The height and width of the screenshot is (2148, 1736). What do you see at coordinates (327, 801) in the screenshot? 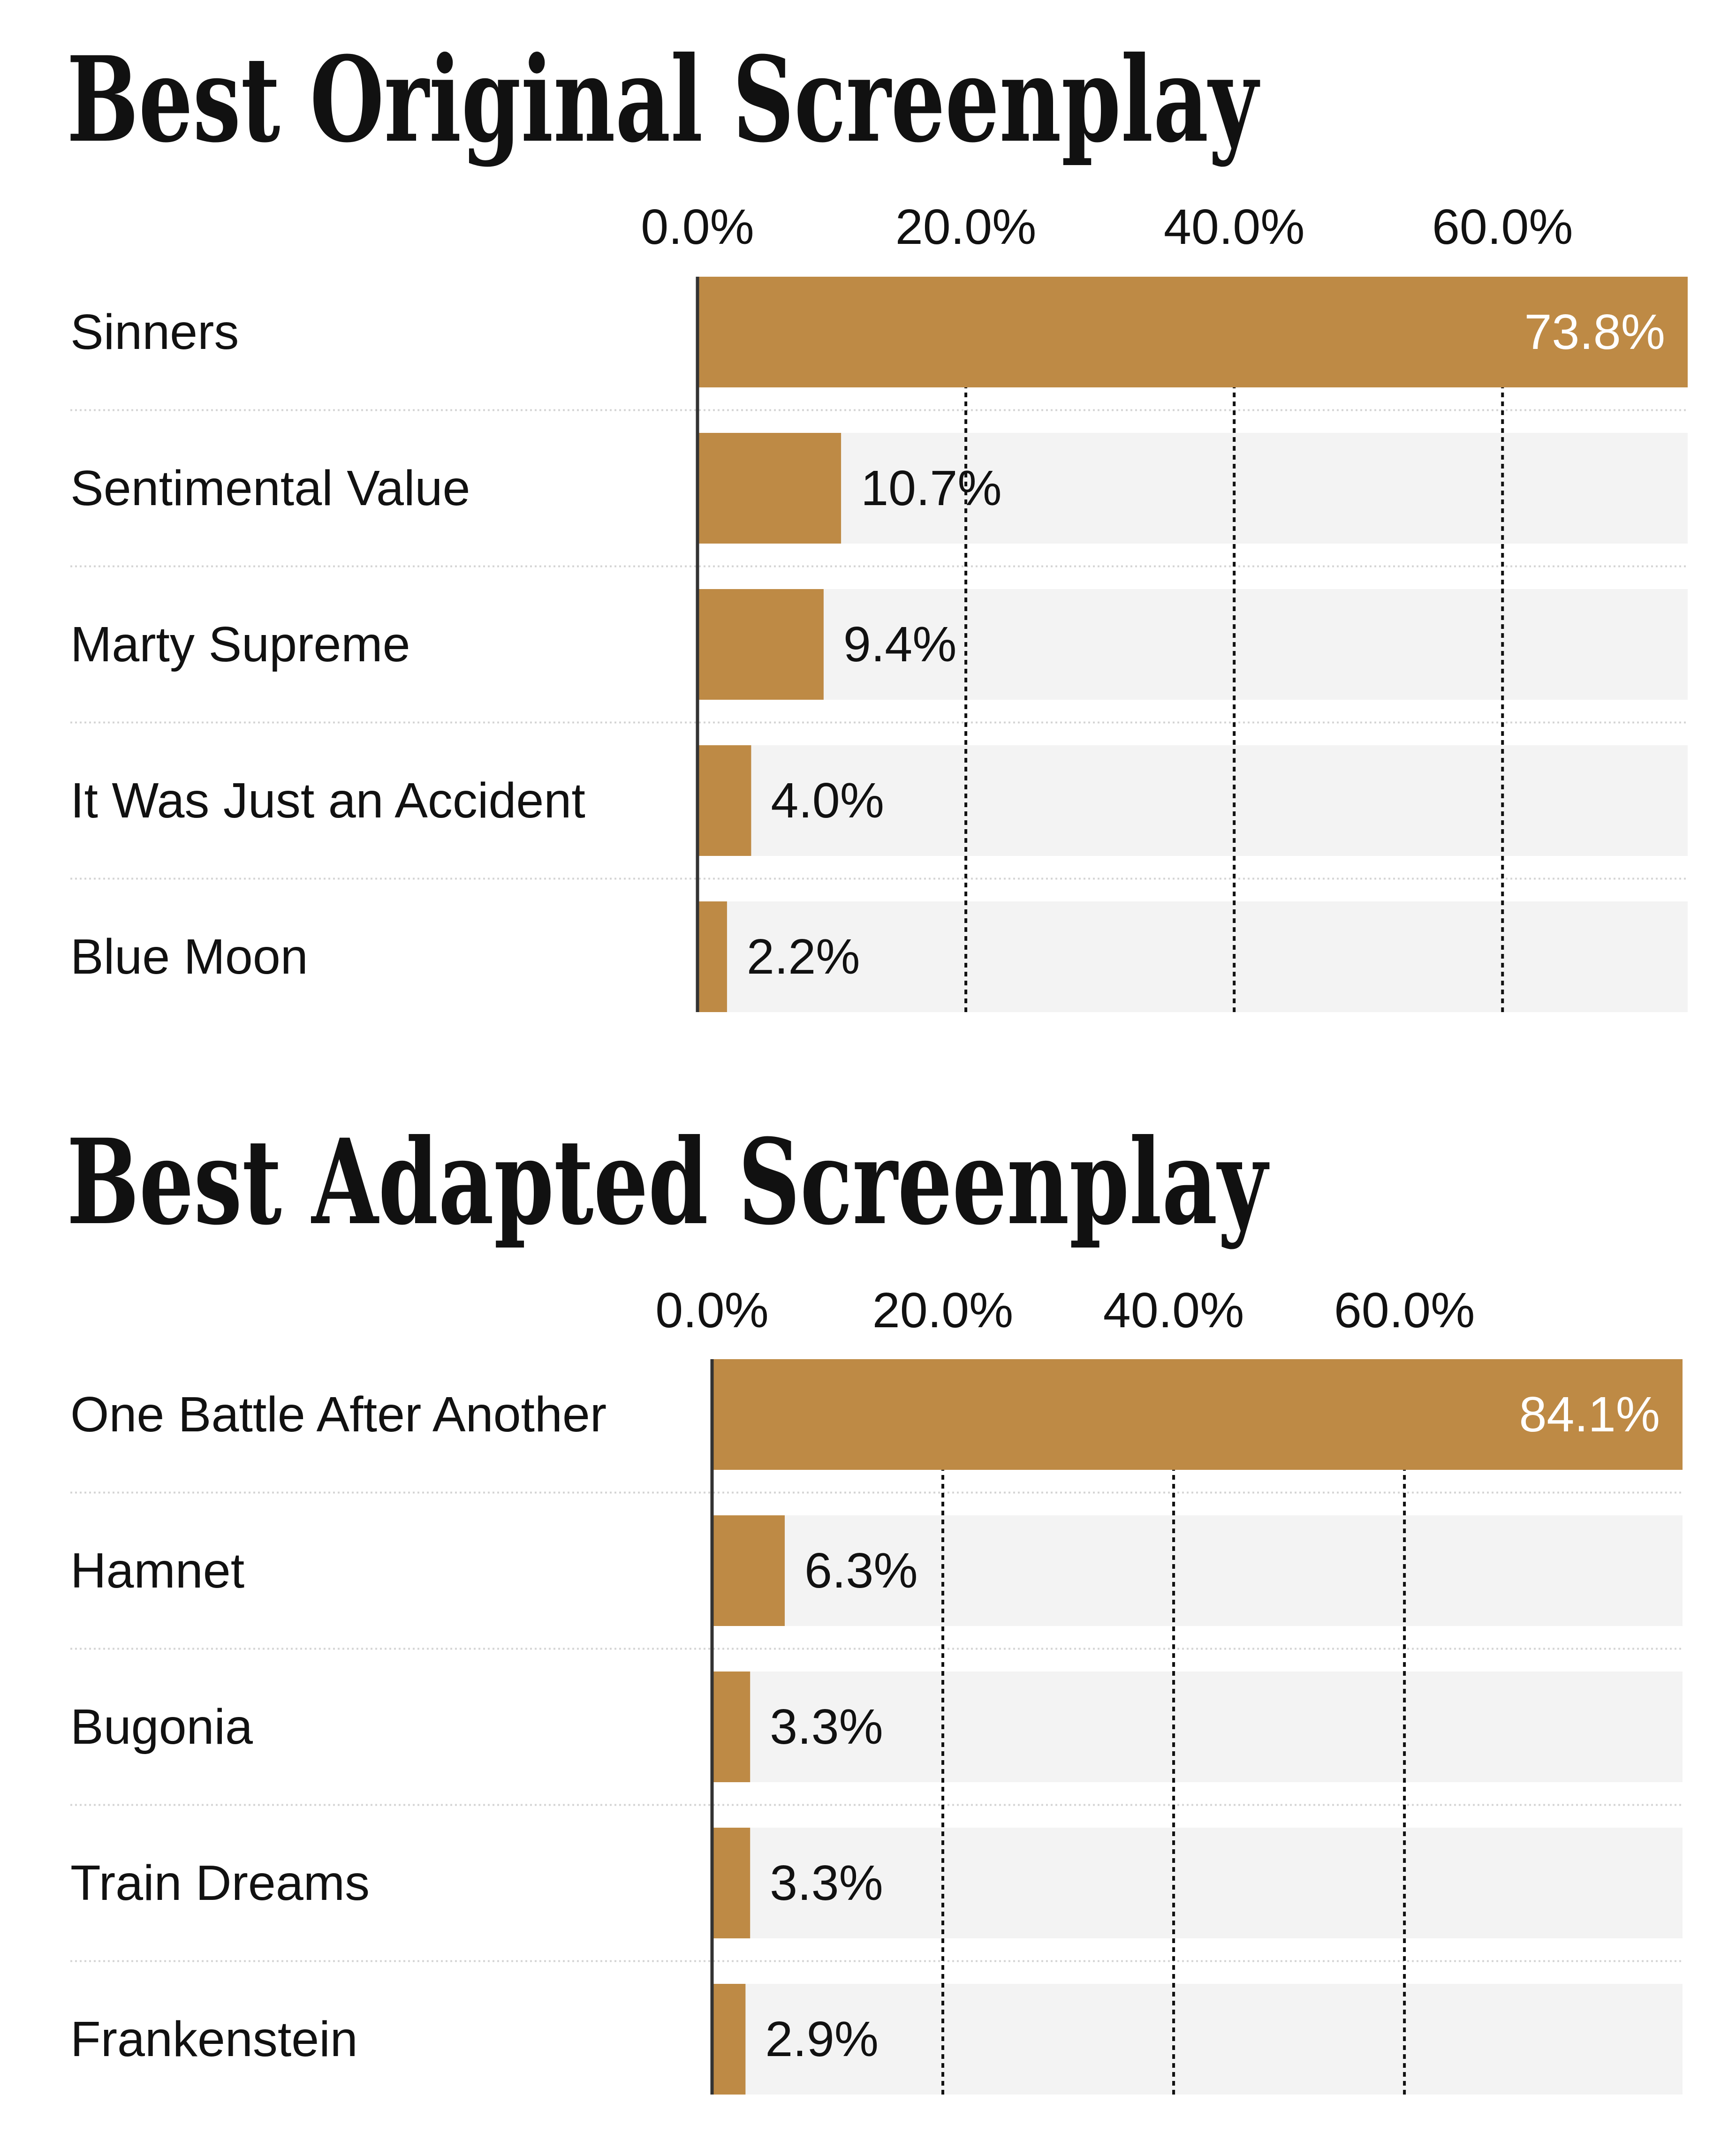
I see `category-label: It Was Just an Accident` at bounding box center [327, 801].